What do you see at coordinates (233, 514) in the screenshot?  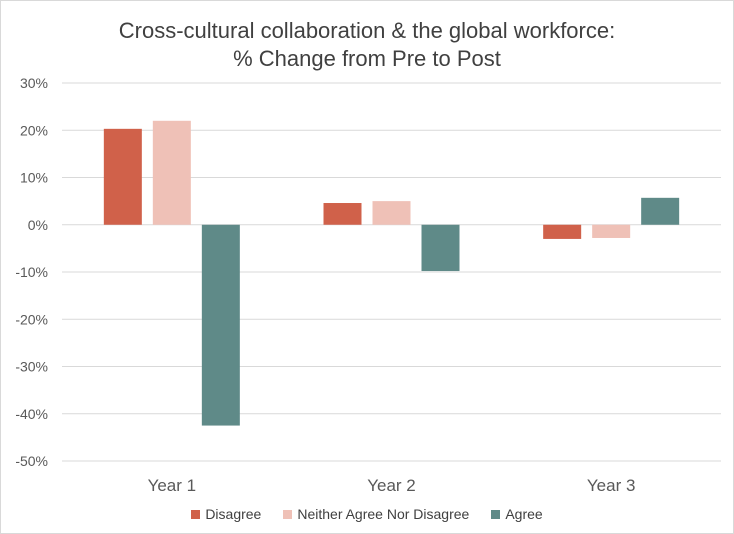 I see `legend-label: Disagree` at bounding box center [233, 514].